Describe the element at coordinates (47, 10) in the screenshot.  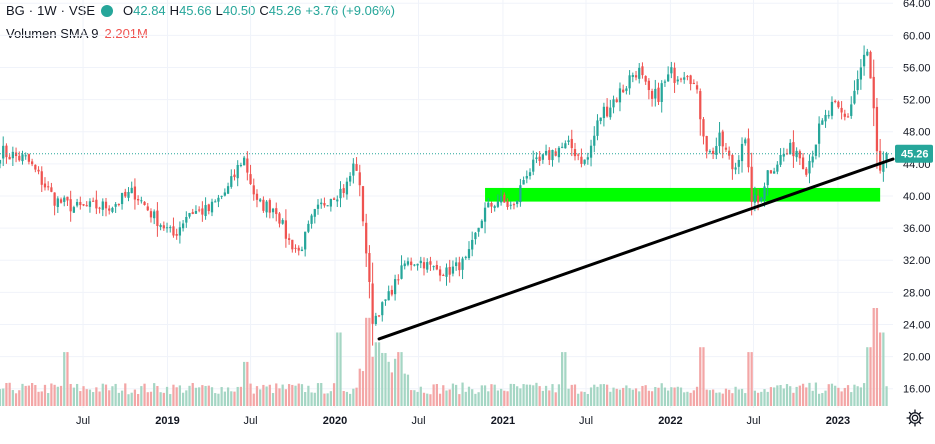
I see `interval-label: 1W` at that location.